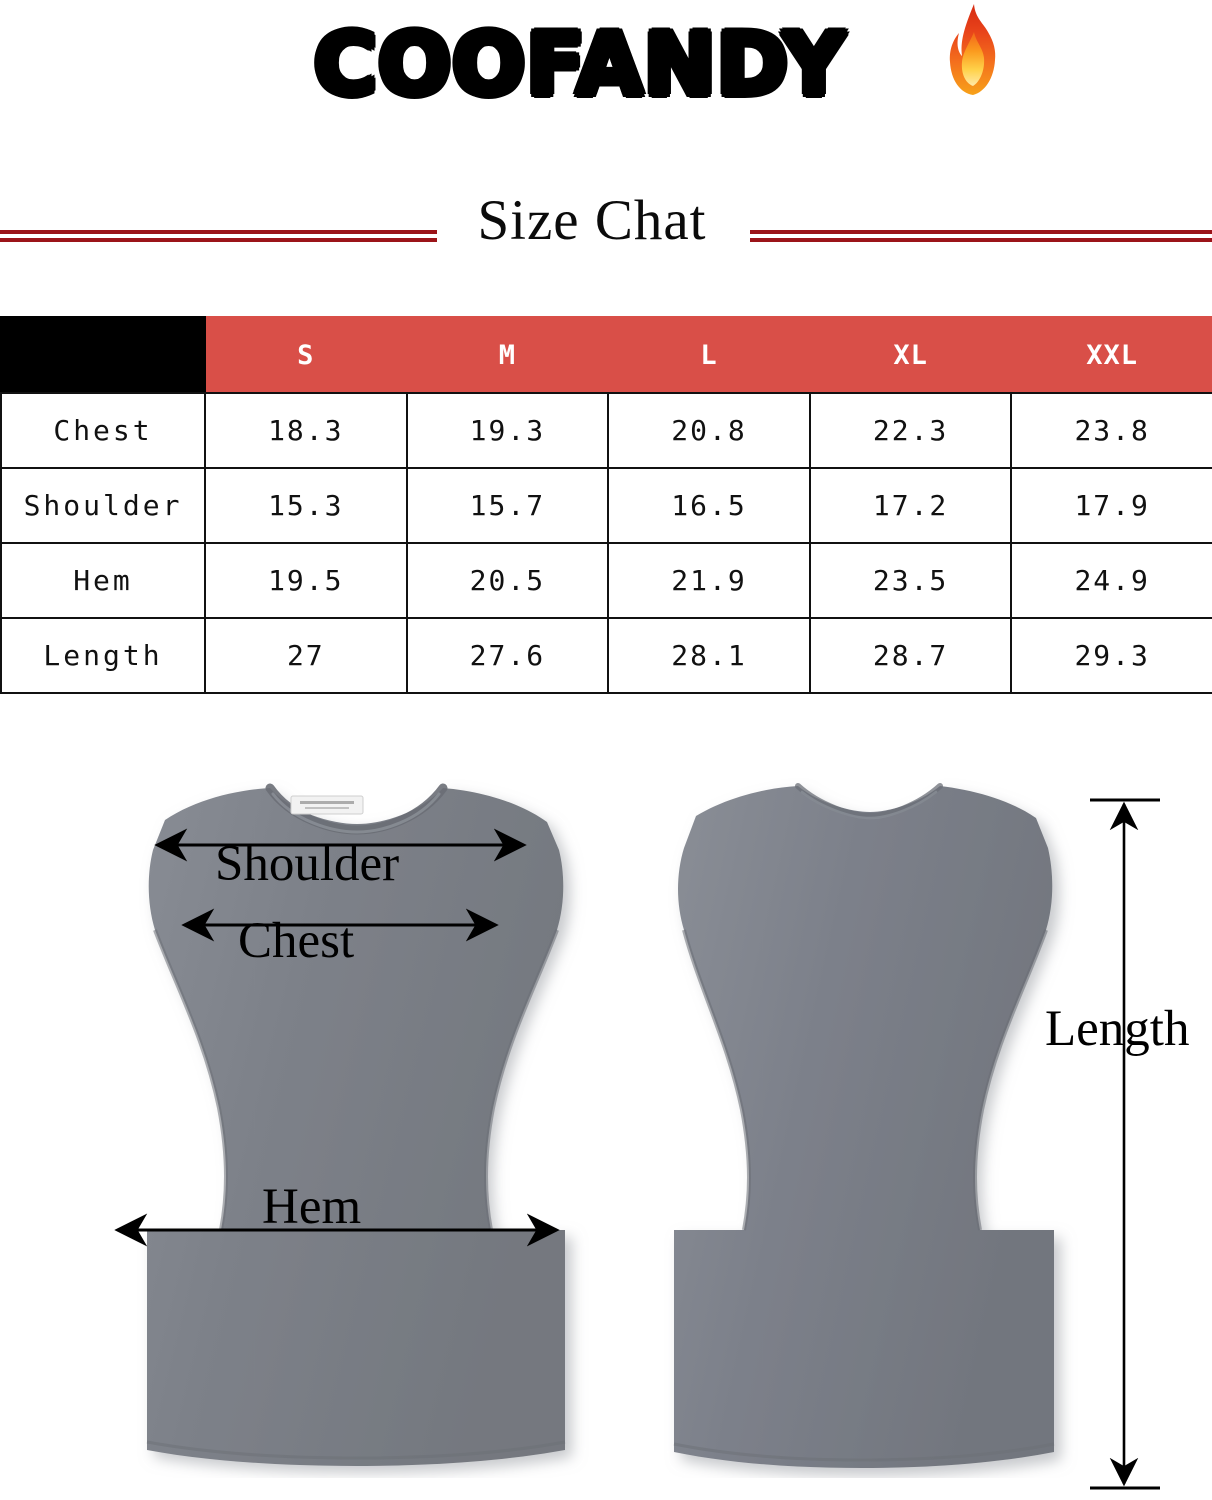 This screenshot has width=1212, height=1500. Describe the element at coordinates (910, 655) in the screenshot. I see `cell-length-xl: 28.7` at that location.